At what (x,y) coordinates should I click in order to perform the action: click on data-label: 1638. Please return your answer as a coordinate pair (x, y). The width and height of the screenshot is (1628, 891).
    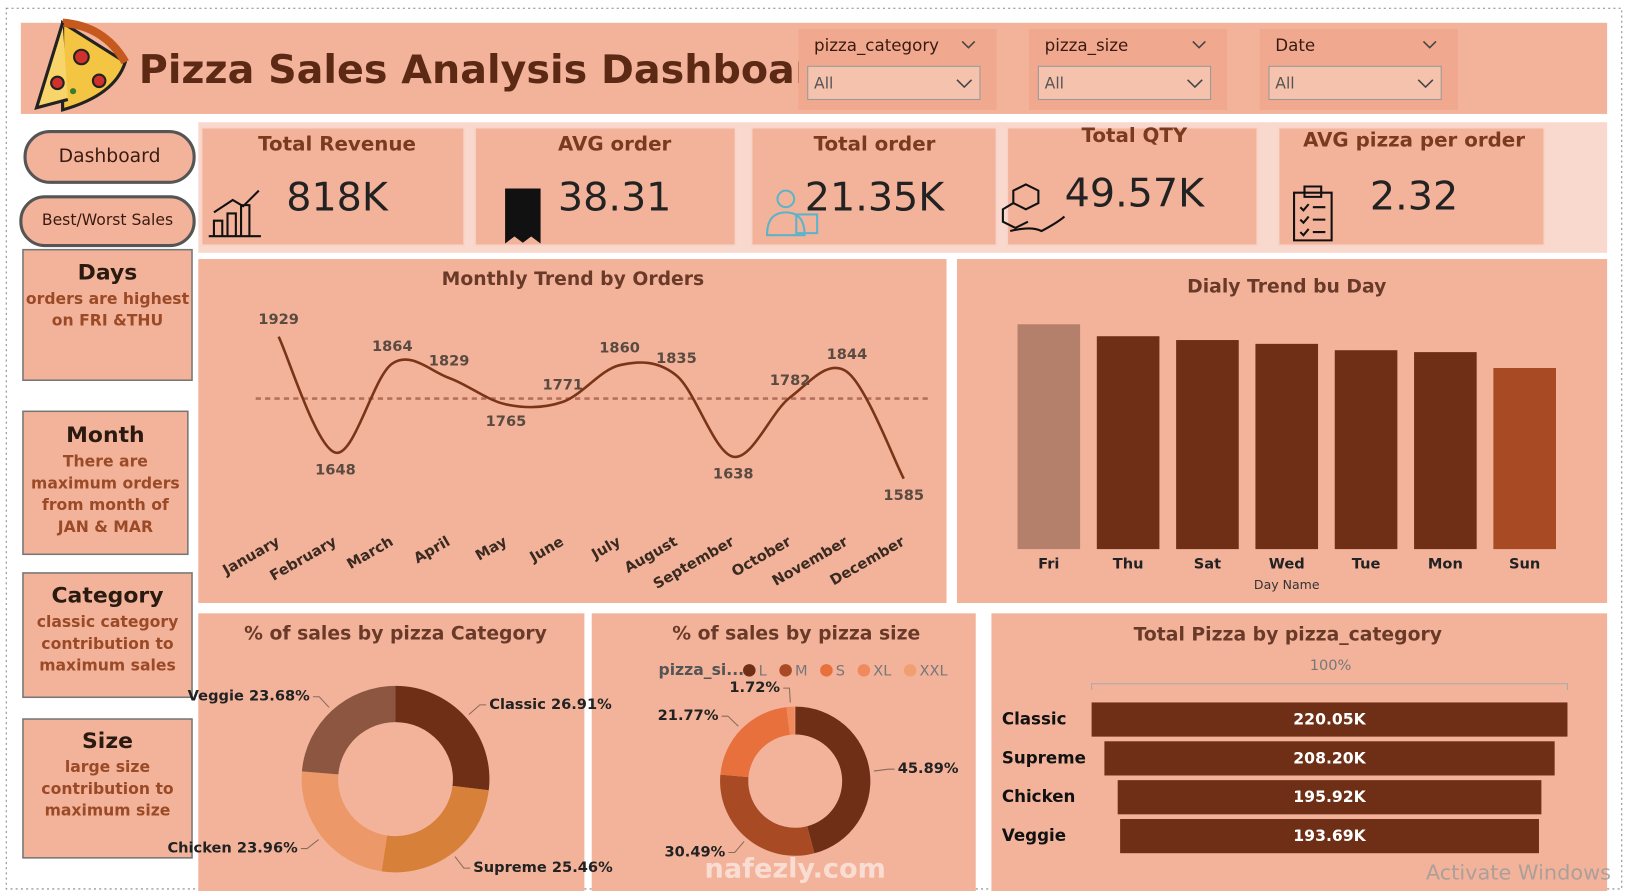
    Looking at the image, I should click on (733, 473).